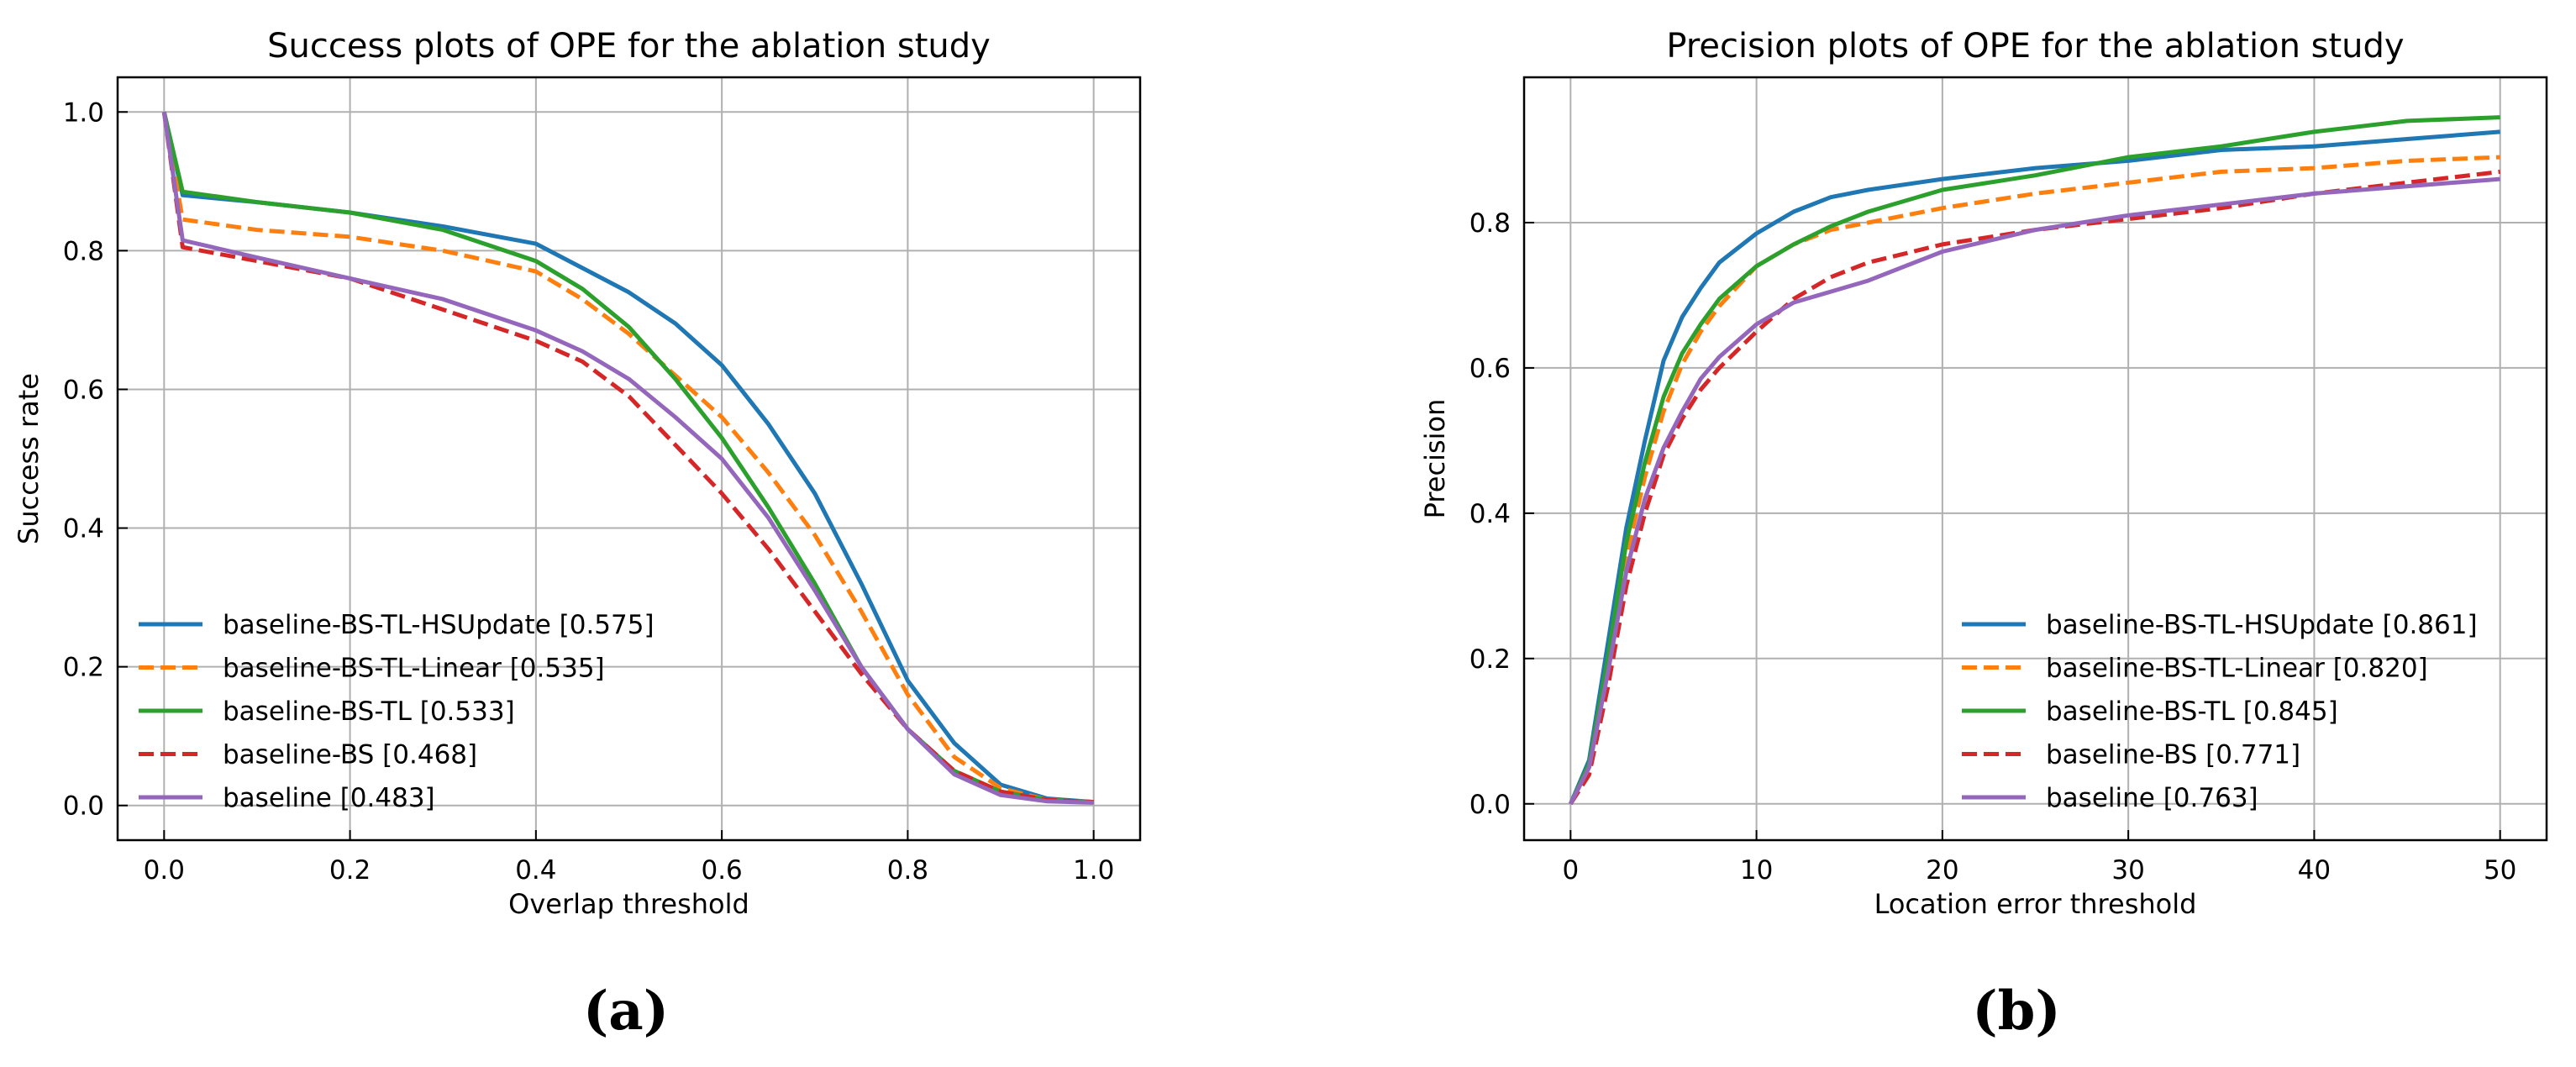 The height and width of the screenshot is (1067, 2576). What do you see at coordinates (2192, 711) in the screenshot?
I see `legend-label-2: baseline-BS-TL [0.845]` at bounding box center [2192, 711].